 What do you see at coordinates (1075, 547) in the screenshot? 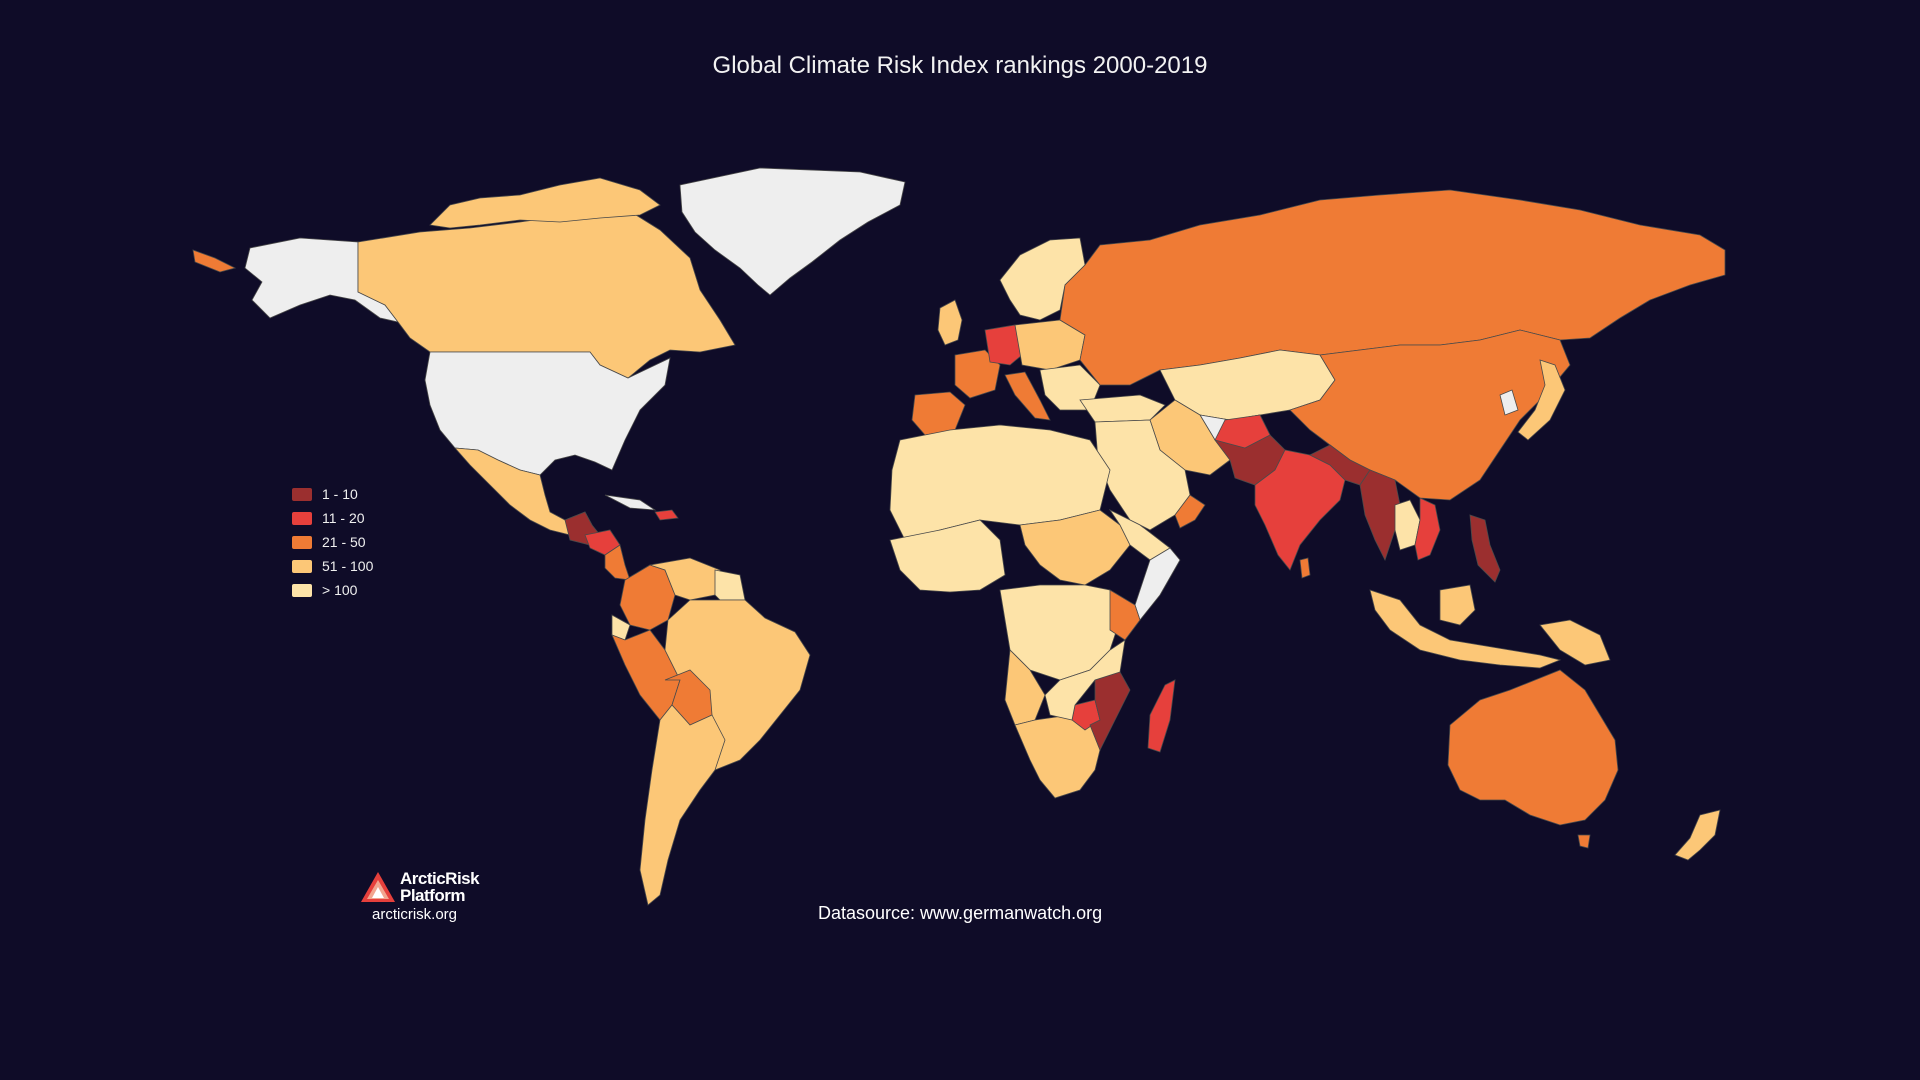
I see `country-sahel-east` at bounding box center [1075, 547].